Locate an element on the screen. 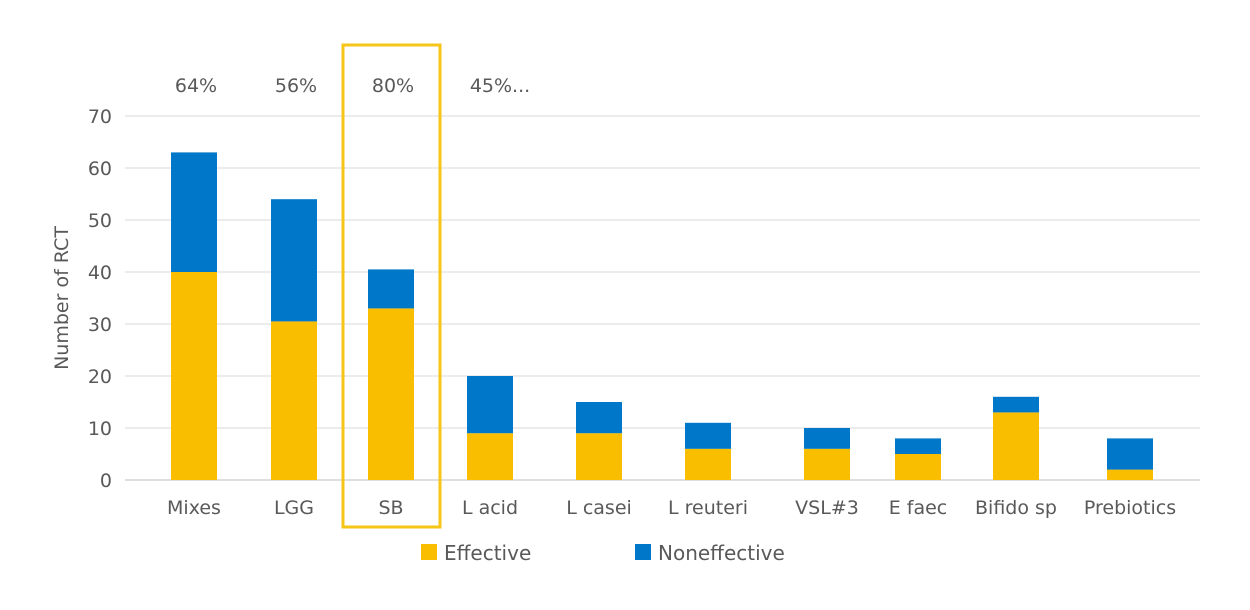 The width and height of the screenshot is (1250, 610). percent-annotation: 64% is located at coordinates (196, 86).